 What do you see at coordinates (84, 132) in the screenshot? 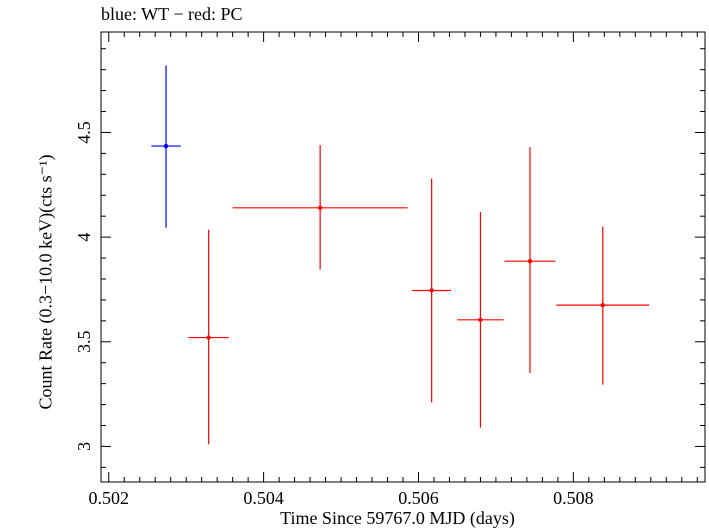
I see `y-tick-label: 4.5` at bounding box center [84, 132].